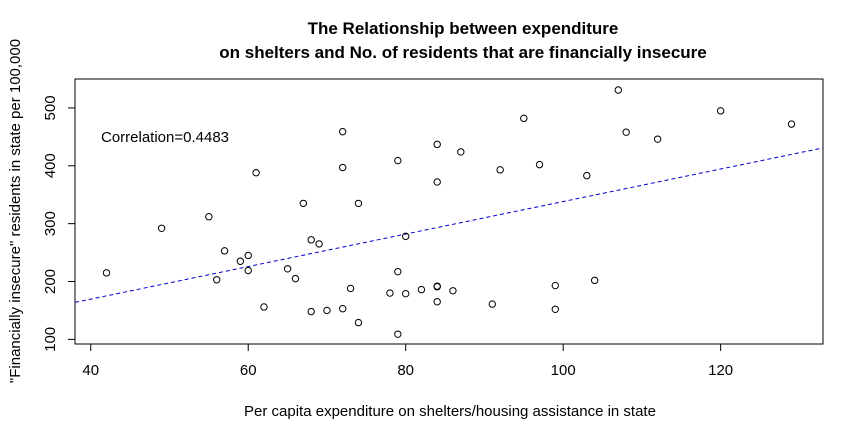 The width and height of the screenshot is (864, 440). What do you see at coordinates (463, 28) in the screenshot?
I see `chart-title-line-1: The Relationship between expenditure` at bounding box center [463, 28].